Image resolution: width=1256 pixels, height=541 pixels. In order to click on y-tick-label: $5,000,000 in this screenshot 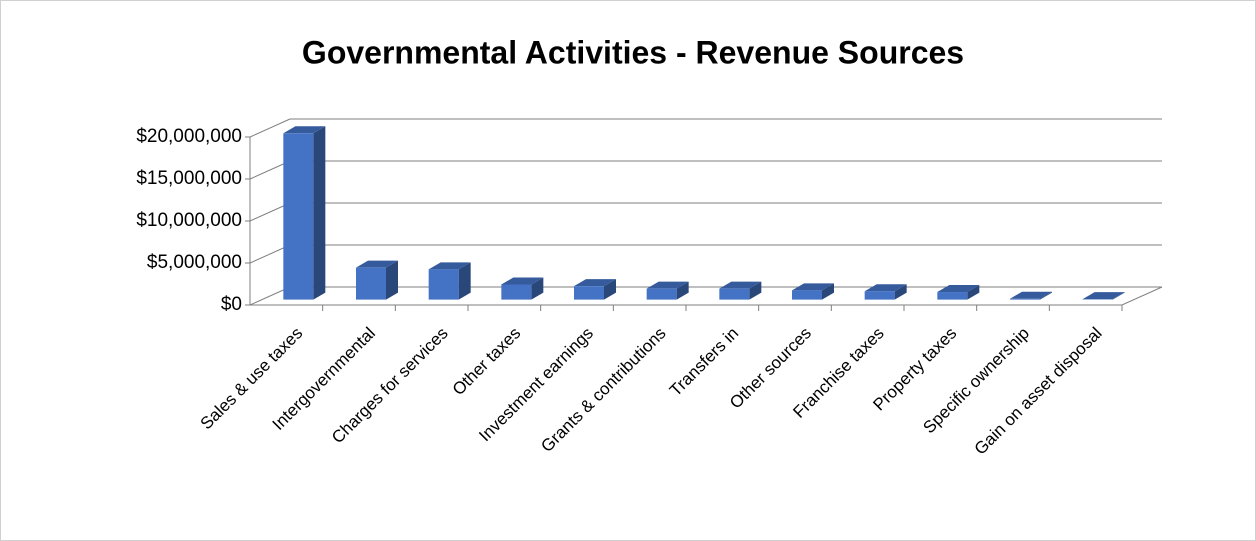, I will do `click(194, 262)`.